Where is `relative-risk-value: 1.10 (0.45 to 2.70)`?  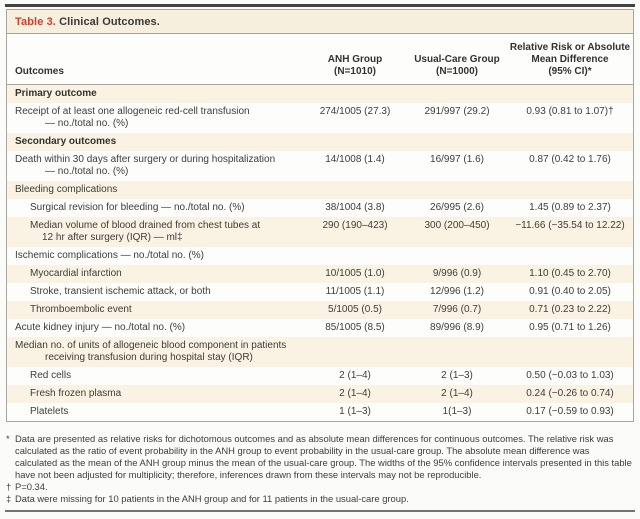
relative-risk-value: 1.10 (0.45 to 2.70) is located at coordinates (570, 274).